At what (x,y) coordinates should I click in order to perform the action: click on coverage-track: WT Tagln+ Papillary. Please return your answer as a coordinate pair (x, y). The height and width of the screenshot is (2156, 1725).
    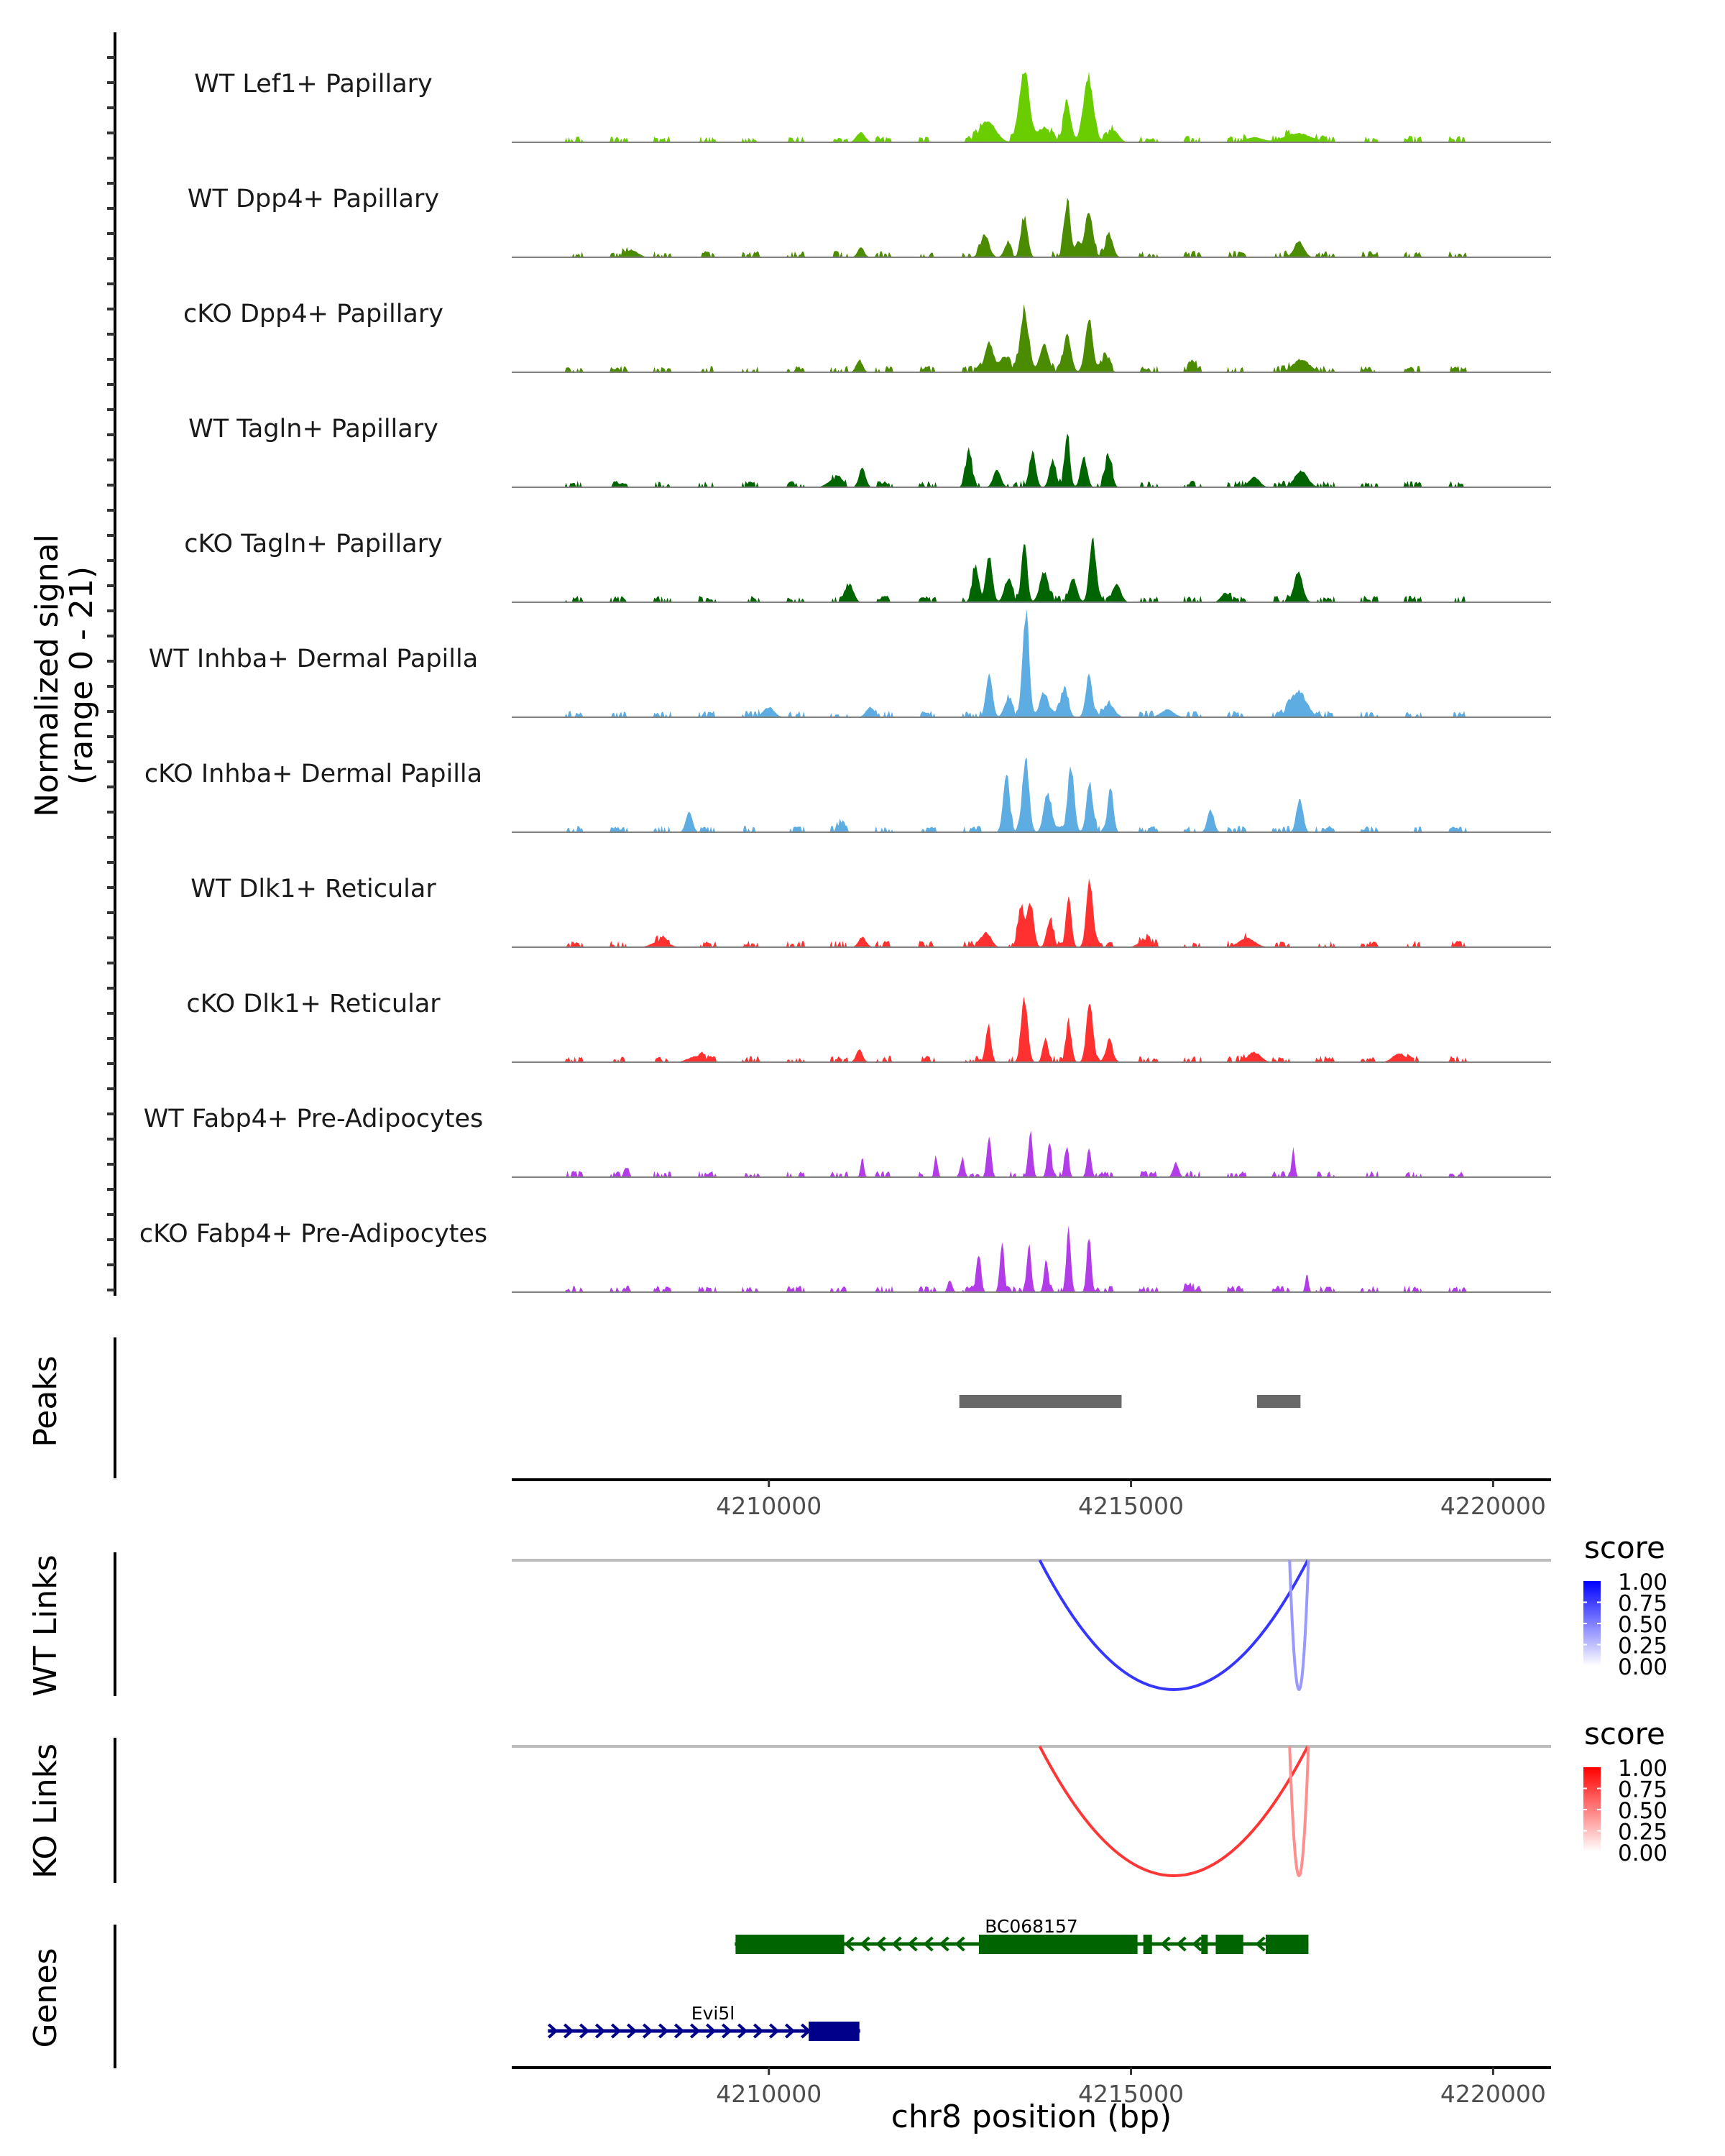
    Looking at the image, I should click on (869, 452).